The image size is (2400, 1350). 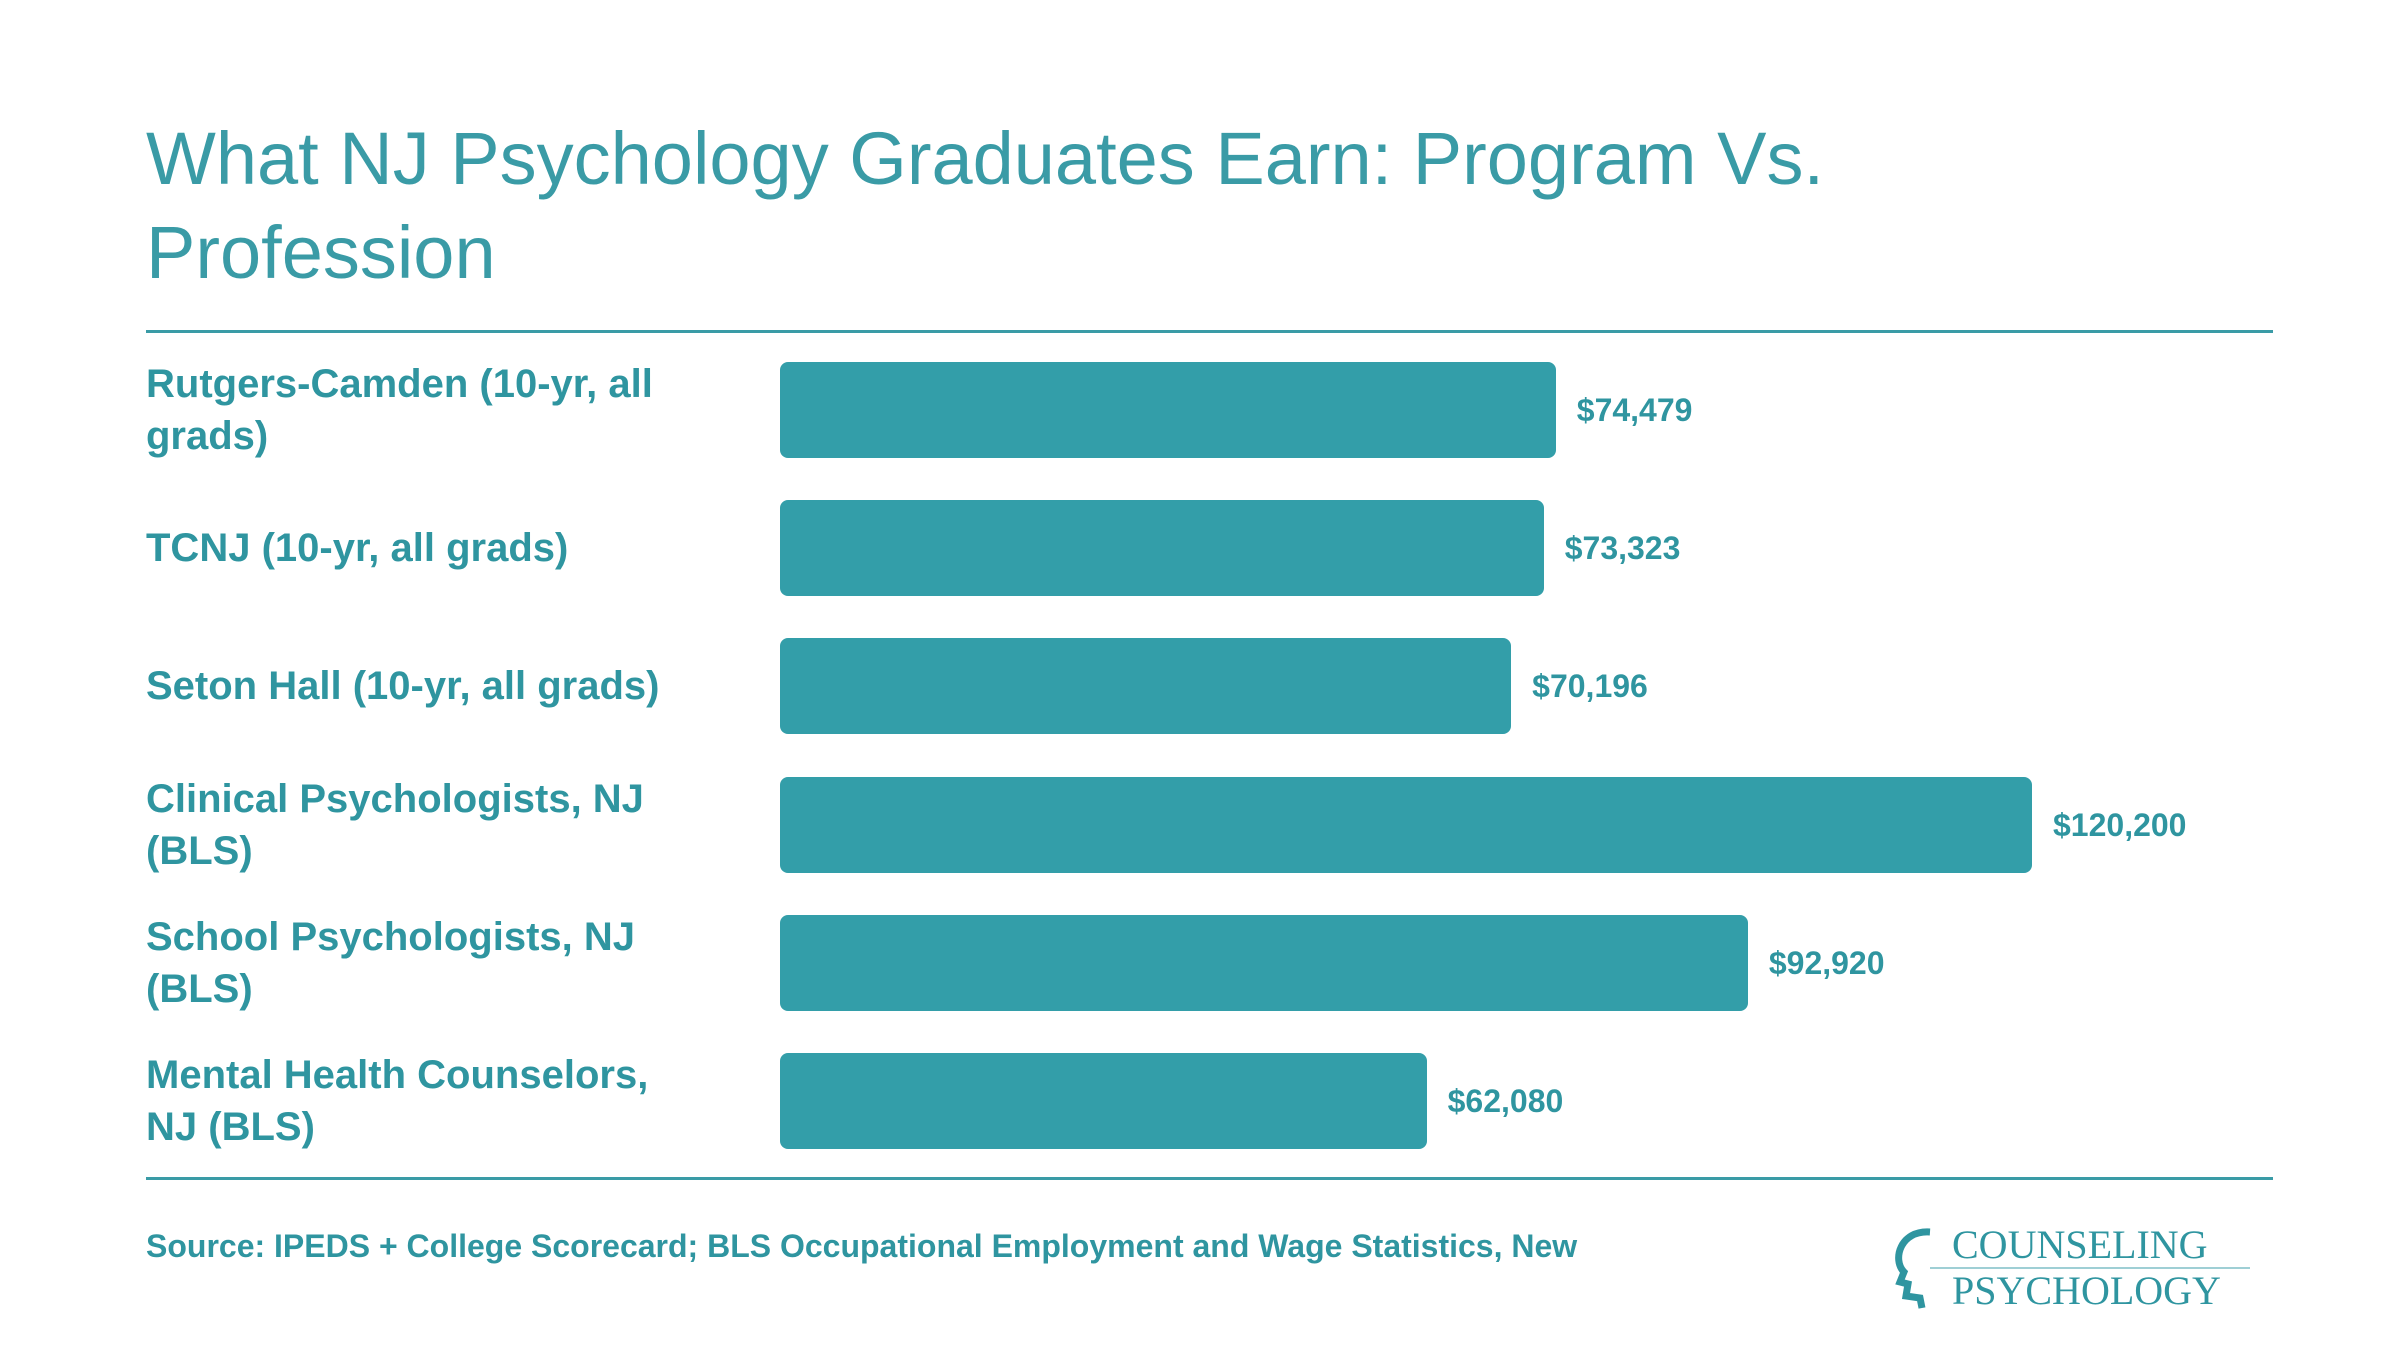 What do you see at coordinates (1634, 410) in the screenshot?
I see `value-label: $74,479` at bounding box center [1634, 410].